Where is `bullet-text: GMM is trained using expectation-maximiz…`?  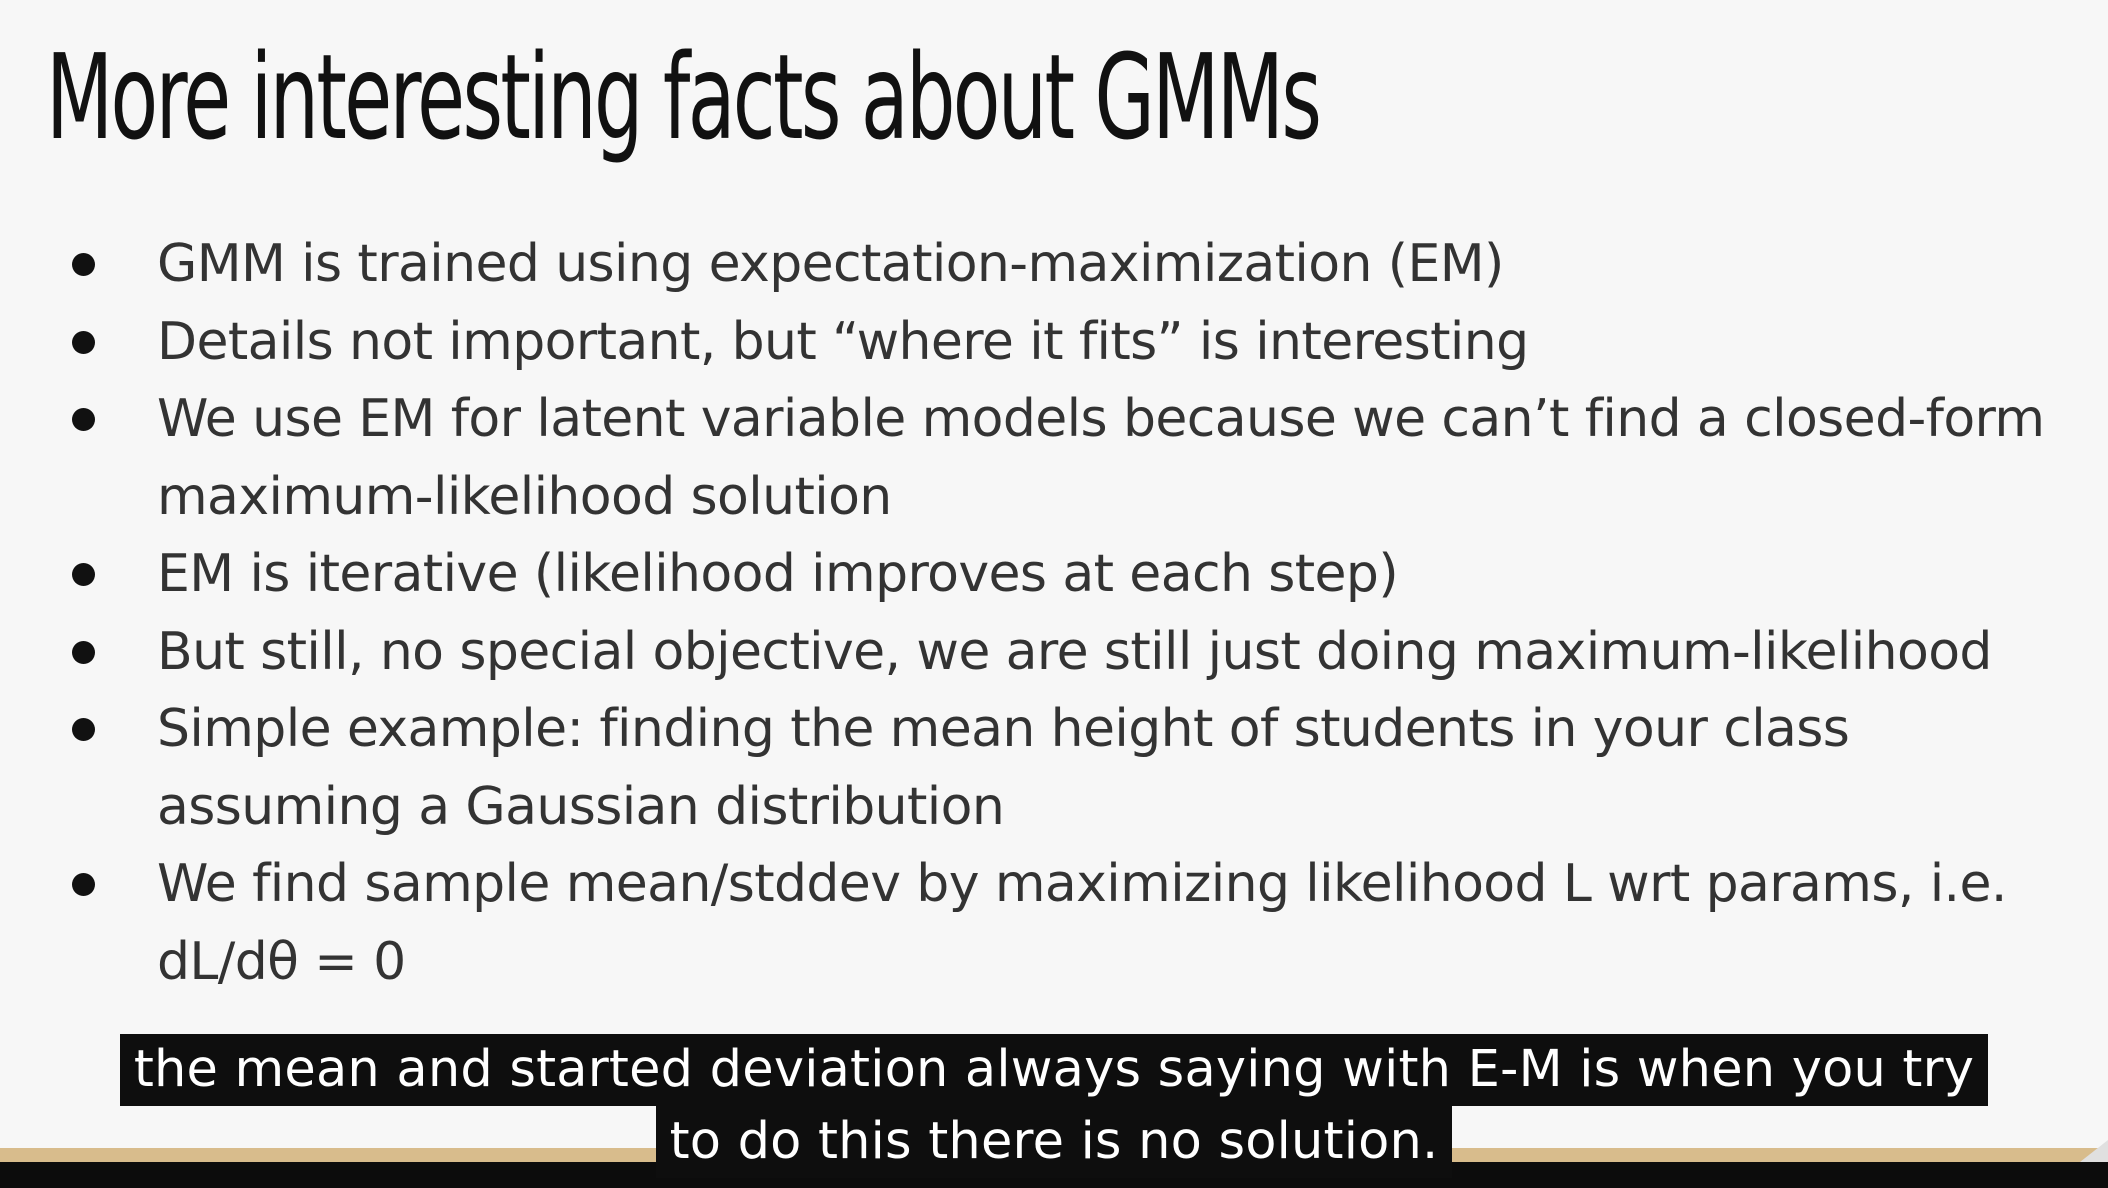 bullet-text: GMM is trained using expectation-maximiz… is located at coordinates (830, 264).